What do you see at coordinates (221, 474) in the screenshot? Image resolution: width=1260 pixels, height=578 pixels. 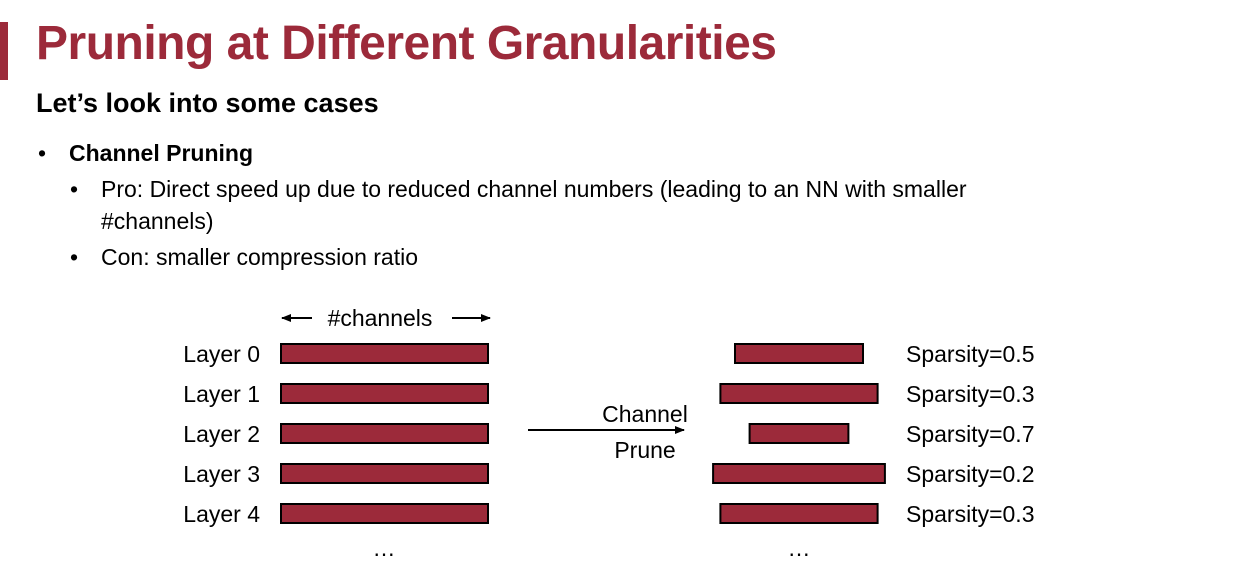 I see `layer-label: Layer 3` at bounding box center [221, 474].